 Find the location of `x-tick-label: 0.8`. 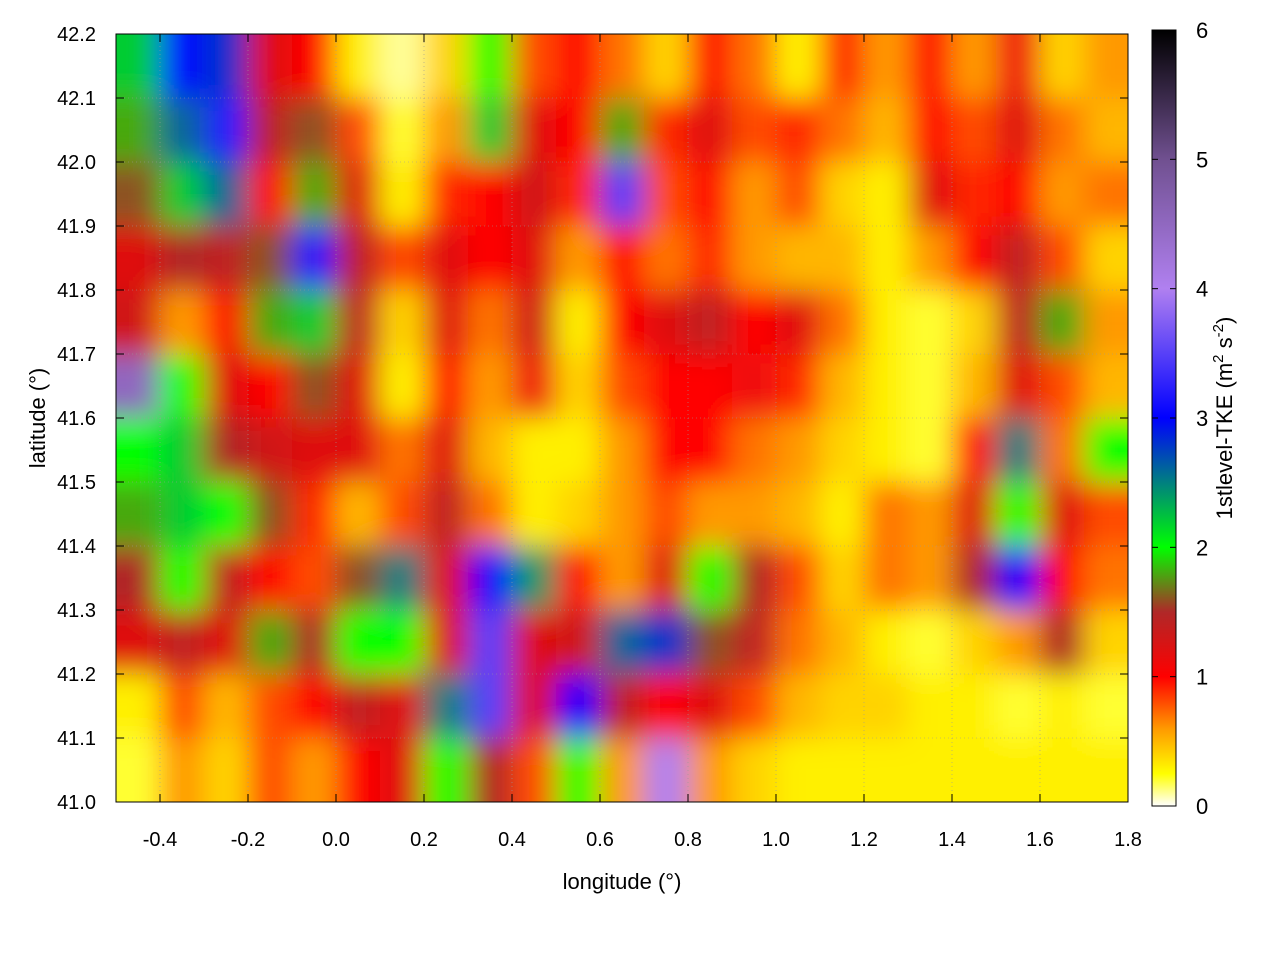

x-tick-label: 0.8 is located at coordinates (688, 840).